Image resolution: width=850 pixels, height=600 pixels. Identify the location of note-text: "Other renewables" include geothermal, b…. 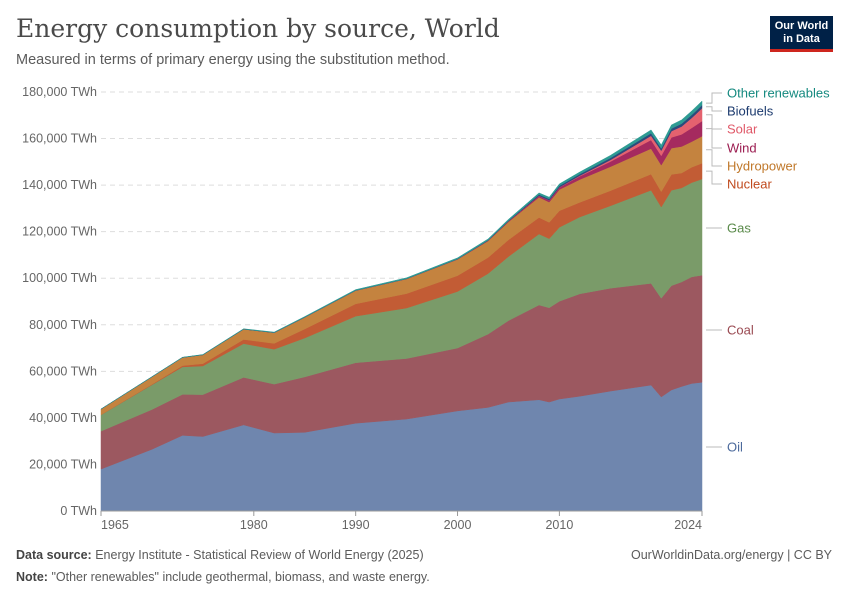
(240, 577).